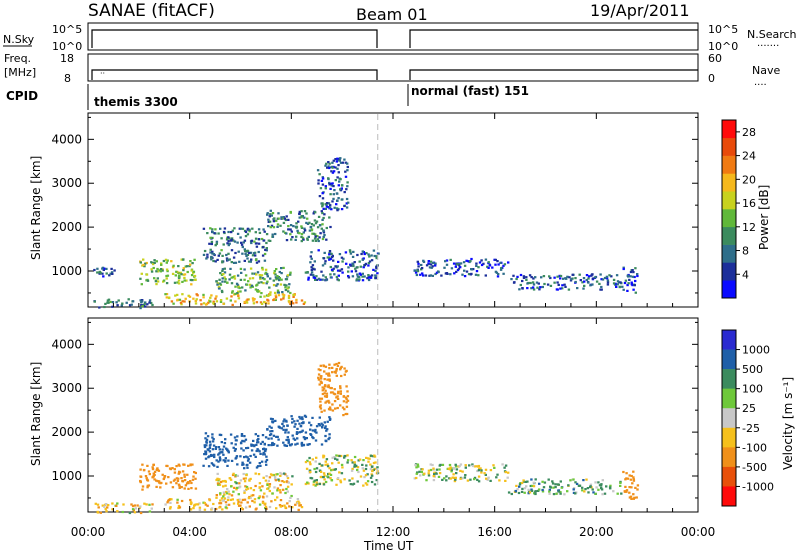 This screenshot has height=554, width=800. What do you see at coordinates (136, 102) in the screenshot?
I see `cpid-segment-1-label: themis 3300` at bounding box center [136, 102].